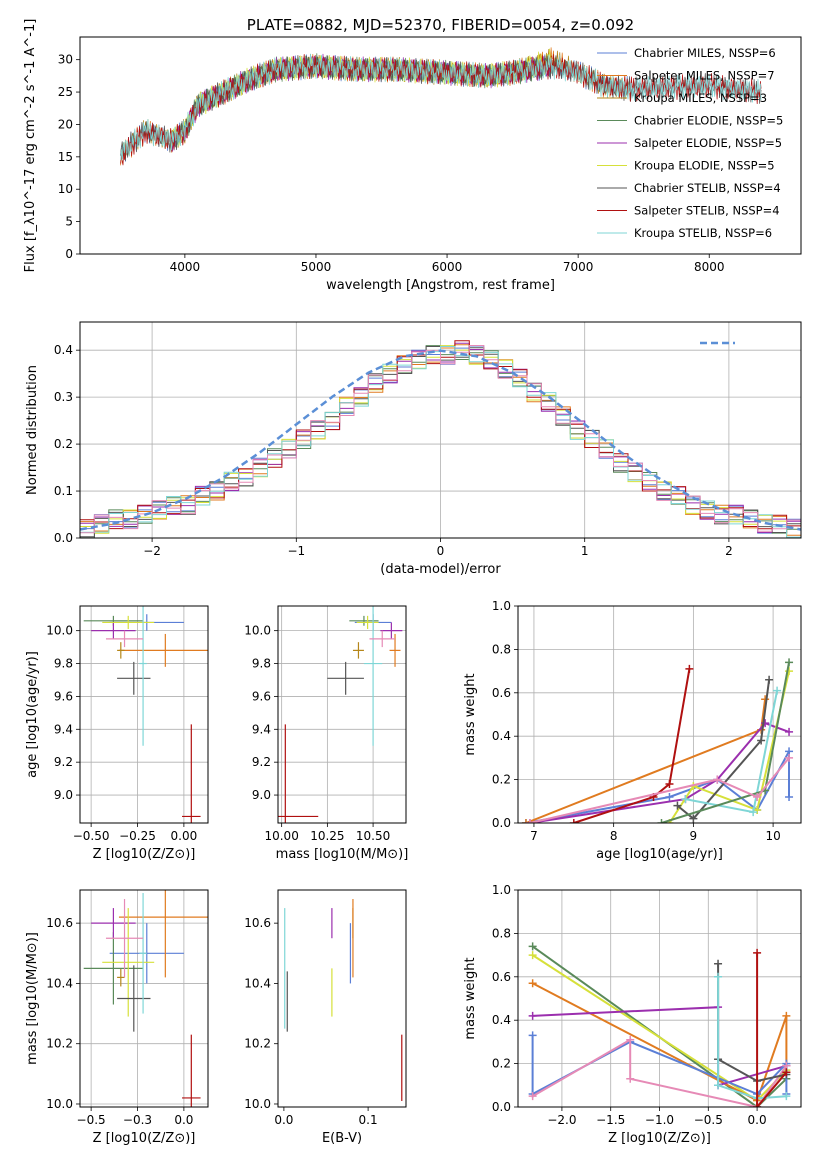  I want to click on y-axis-label: Flux [f_λ10^-17 erg cm^-2 s^-1 A^-1], so click(30, 146).